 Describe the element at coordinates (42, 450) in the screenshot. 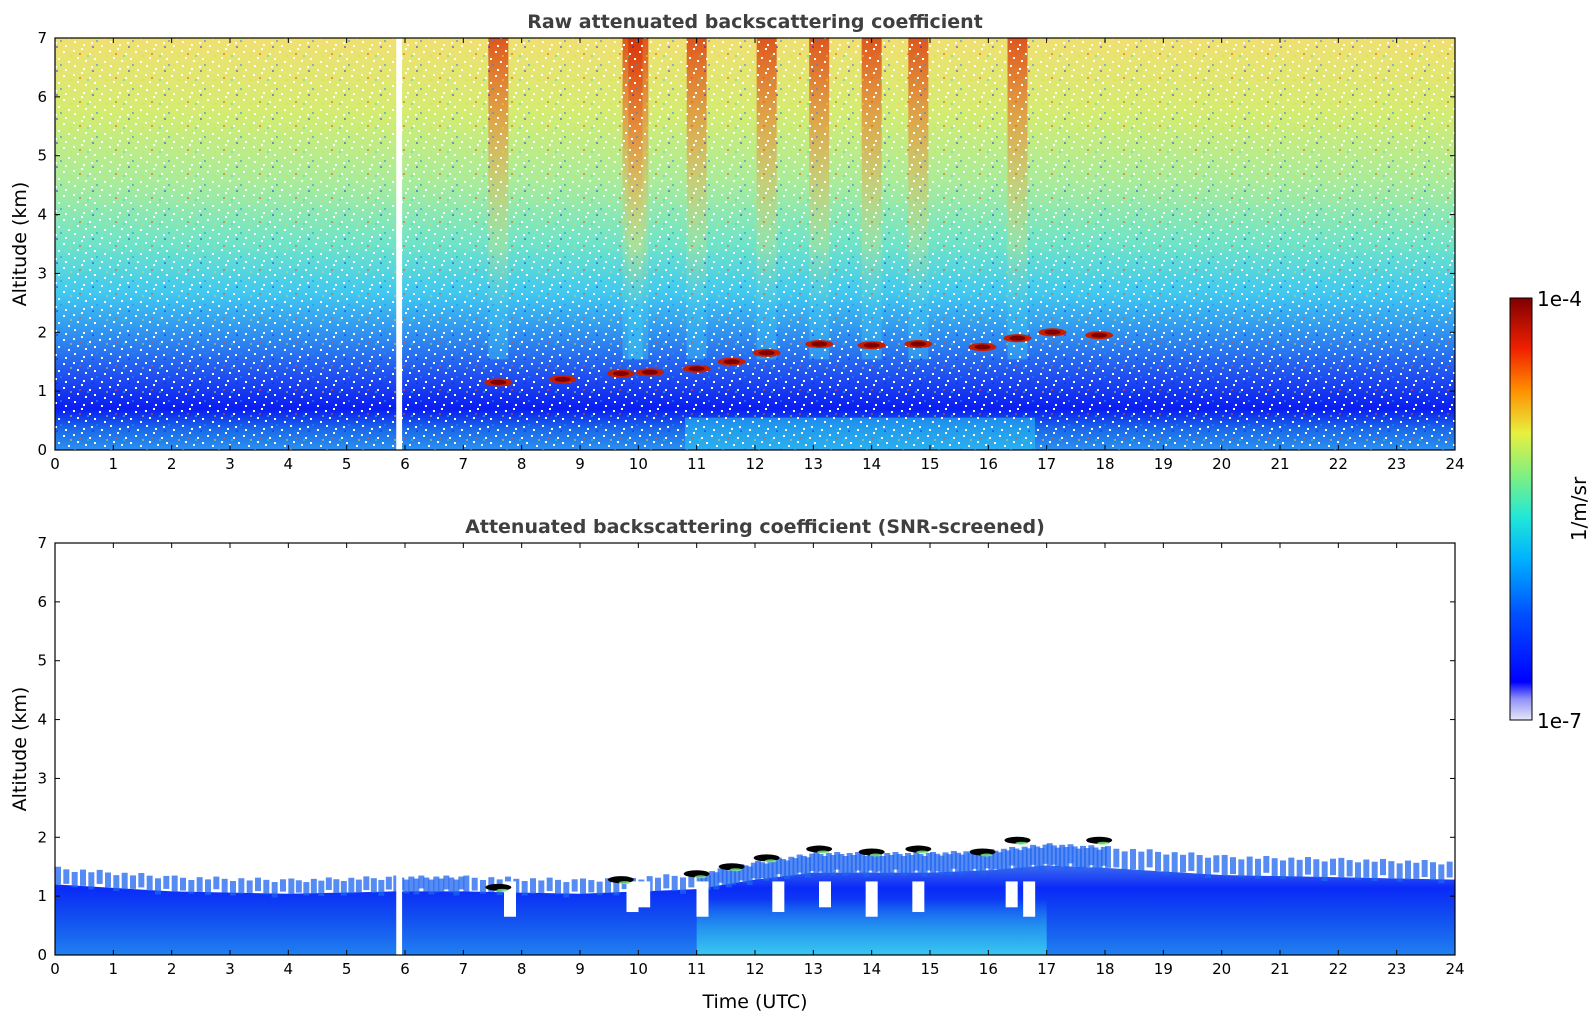

I see `y-tick-label: 0` at that location.